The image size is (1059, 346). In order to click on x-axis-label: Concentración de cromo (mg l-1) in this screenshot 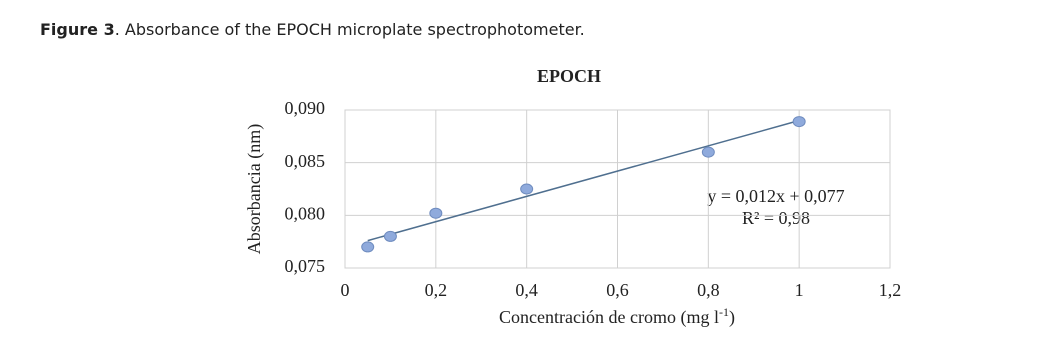, I will do `click(617, 316)`.